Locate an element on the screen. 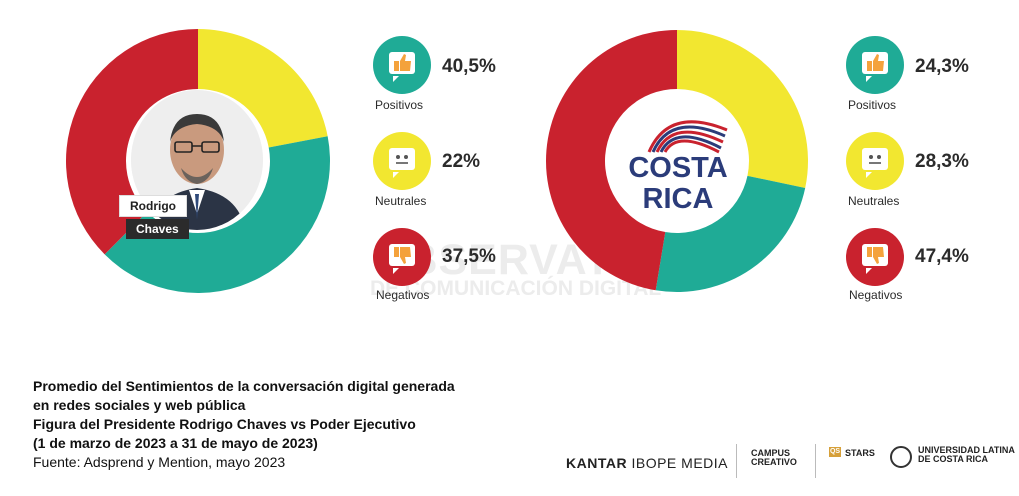 The height and width of the screenshot is (496, 1019). donut-chart-rodrigo-chaves is located at coordinates (198, 161).